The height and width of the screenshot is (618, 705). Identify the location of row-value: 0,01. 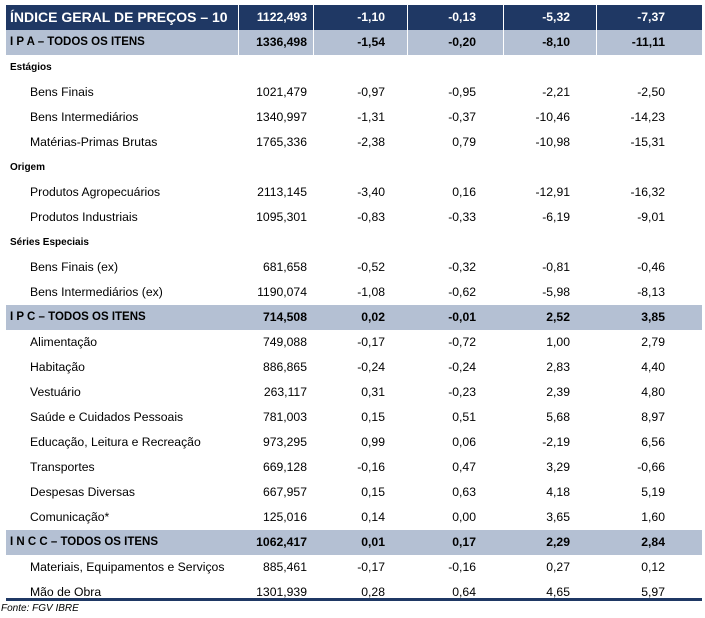
(373, 542).